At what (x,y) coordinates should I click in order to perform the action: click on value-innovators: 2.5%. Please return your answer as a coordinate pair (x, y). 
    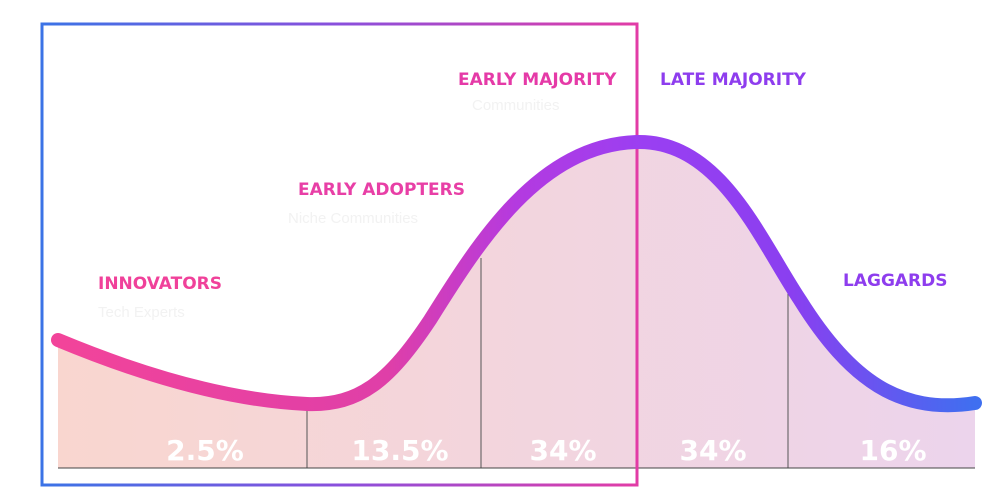
    Looking at the image, I should click on (205, 450).